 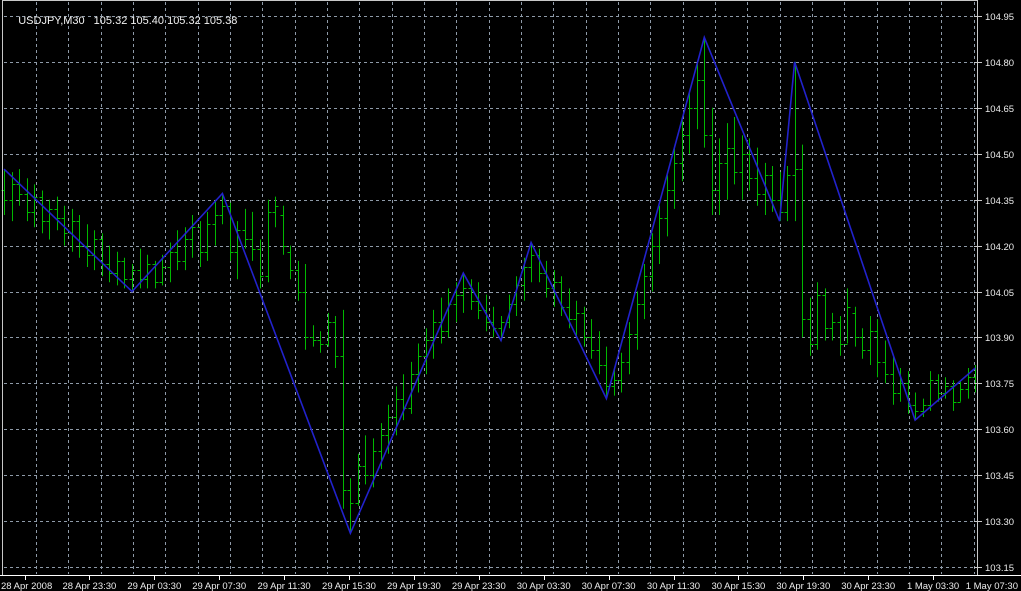 I want to click on price-axis-label: 103.45, so click(x=999, y=476).